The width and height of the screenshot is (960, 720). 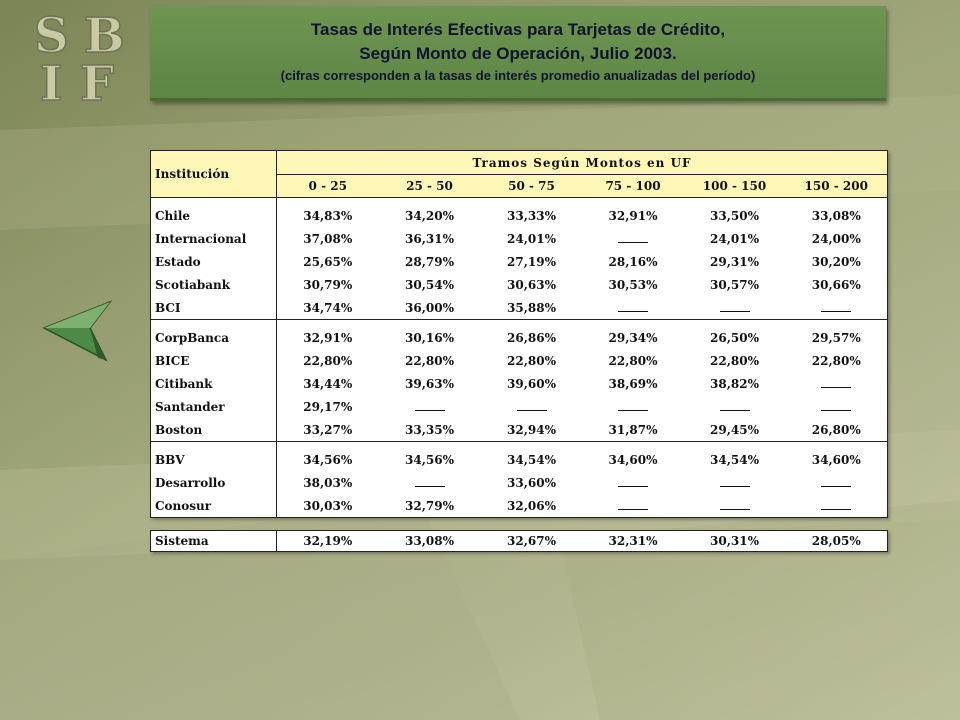 I want to click on rate-cell: 24,00%, so click(x=836, y=238).